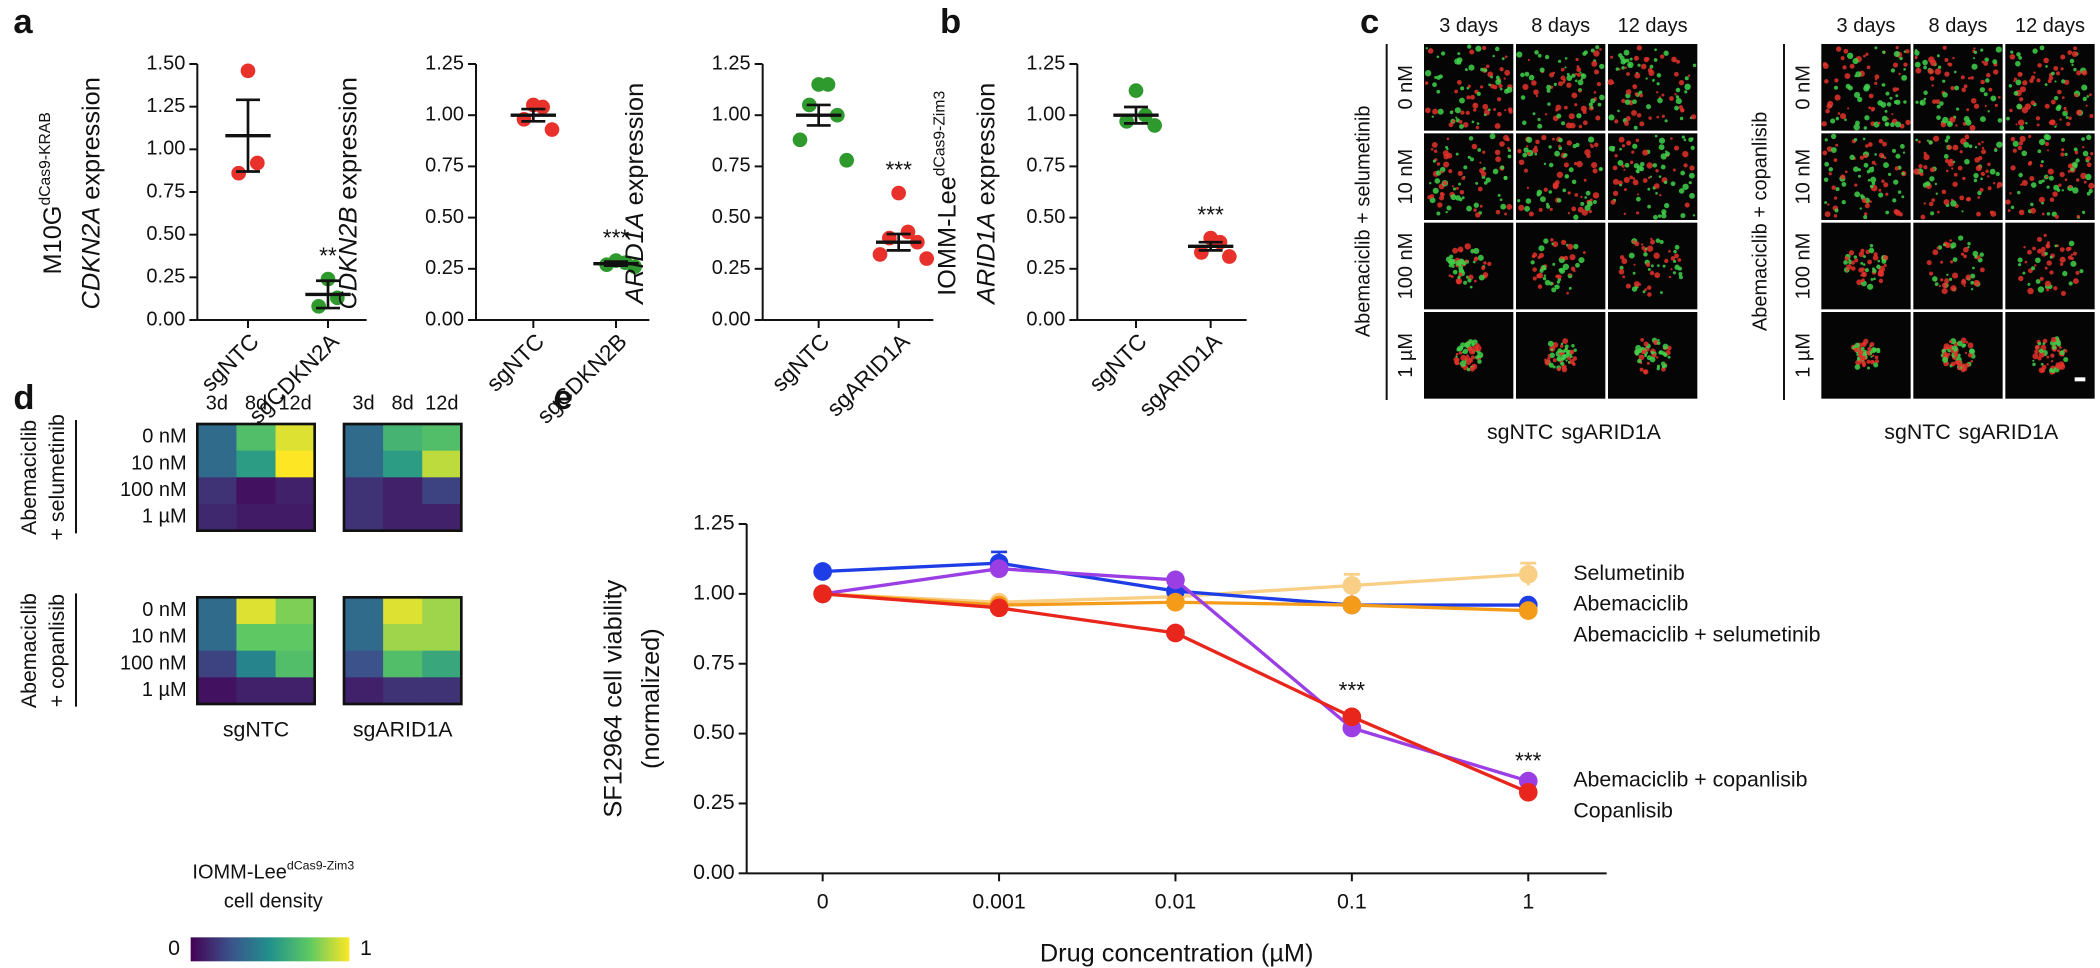  I want to click on label-line: cell density, so click(273, 902).